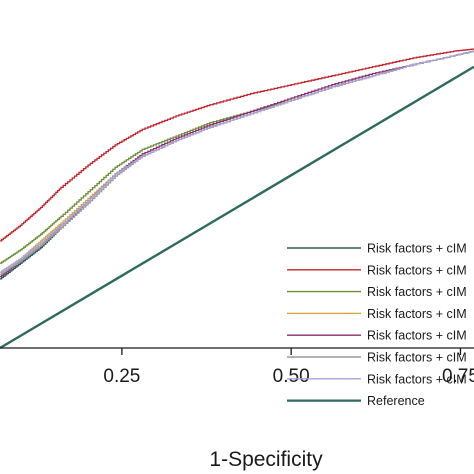  What do you see at coordinates (458, 376) in the screenshot?
I see `x-tick-label-3: 0.75` at bounding box center [458, 376].